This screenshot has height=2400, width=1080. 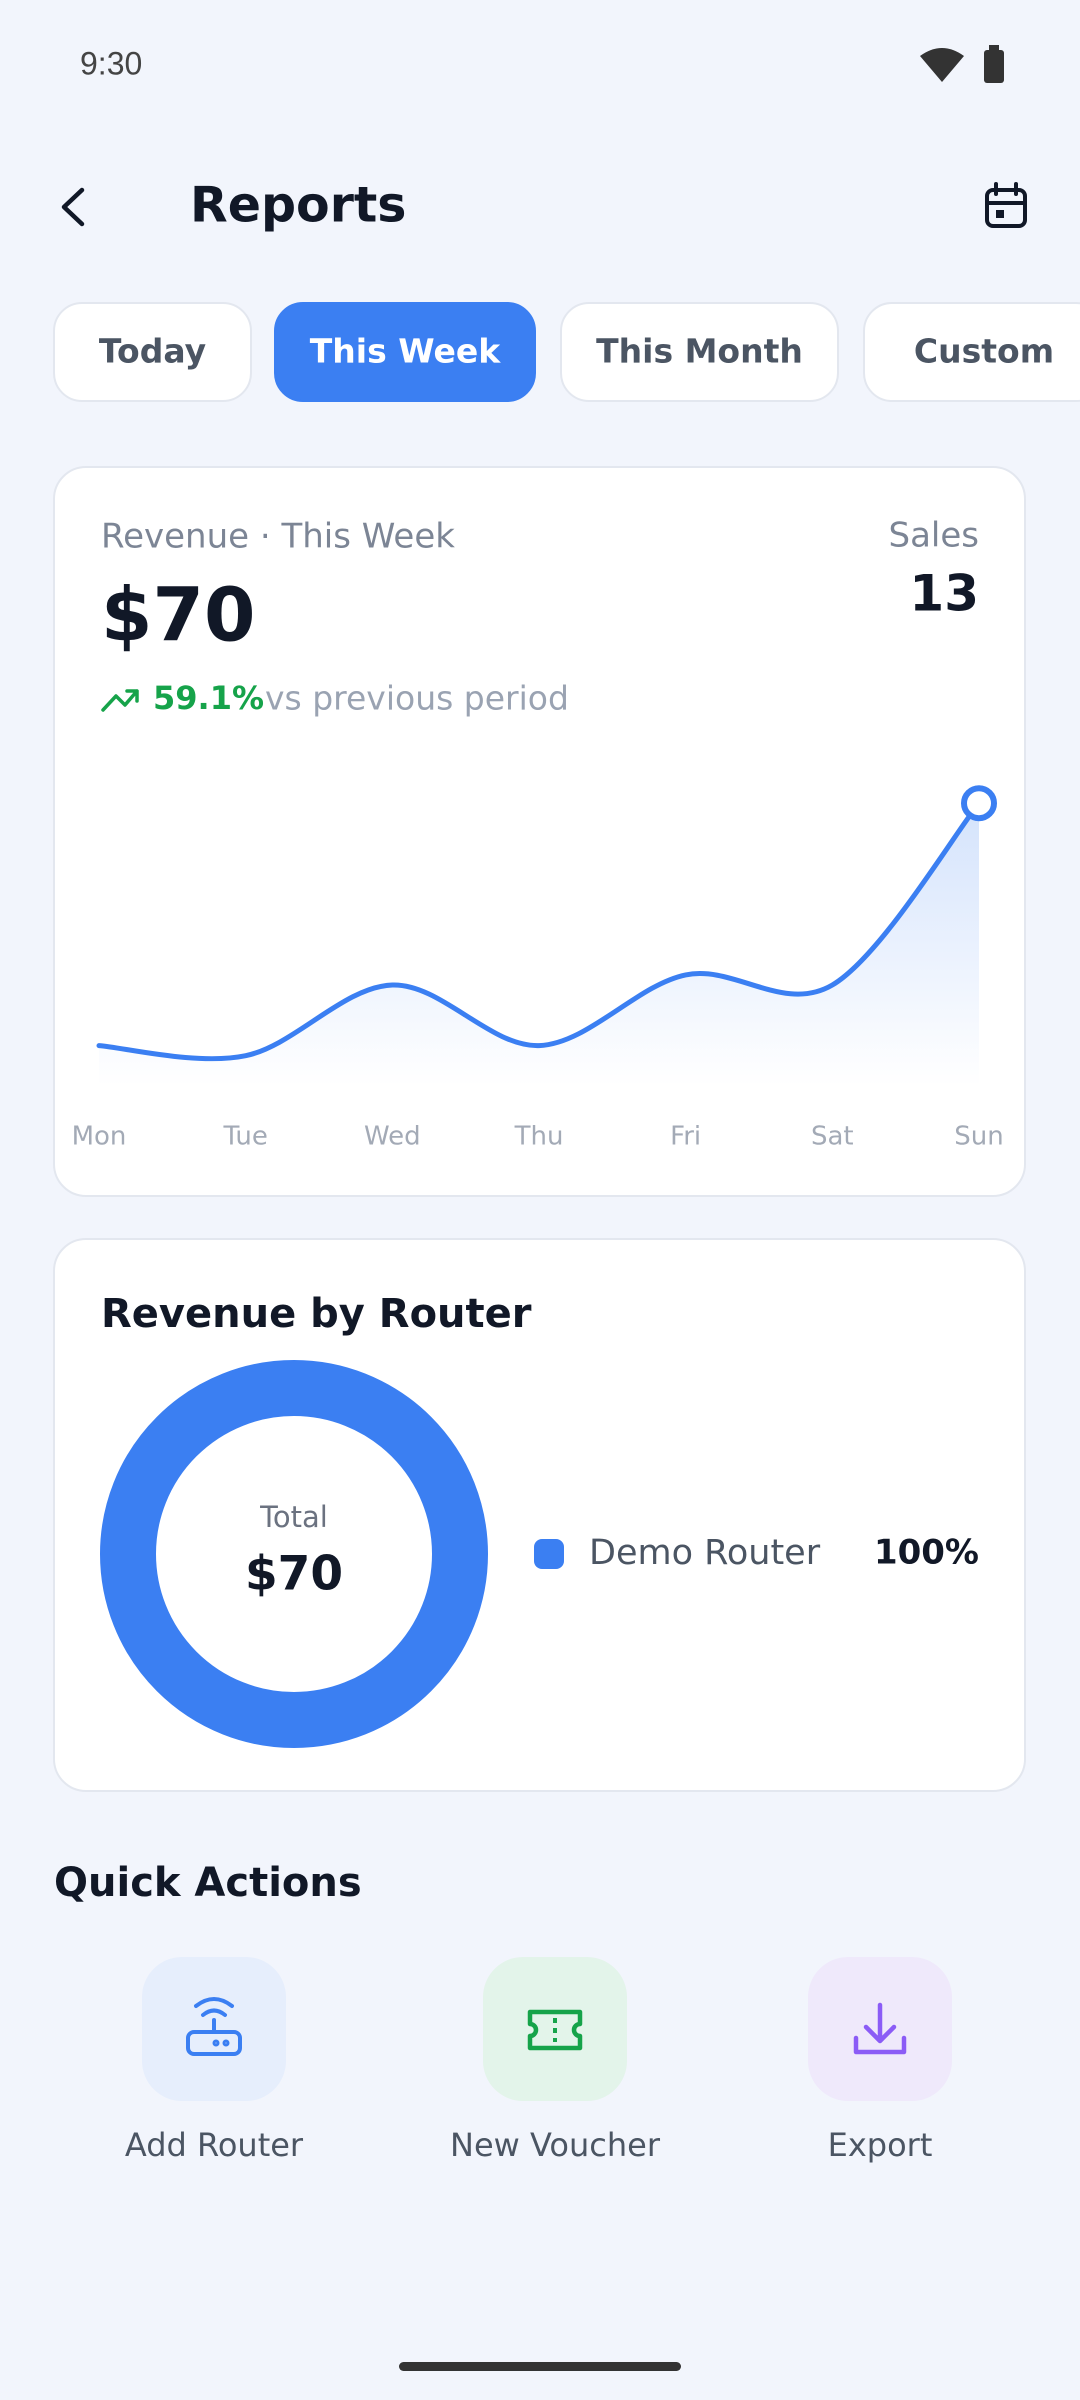 What do you see at coordinates (926, 1553) in the screenshot?
I see `legend-value: 100%` at bounding box center [926, 1553].